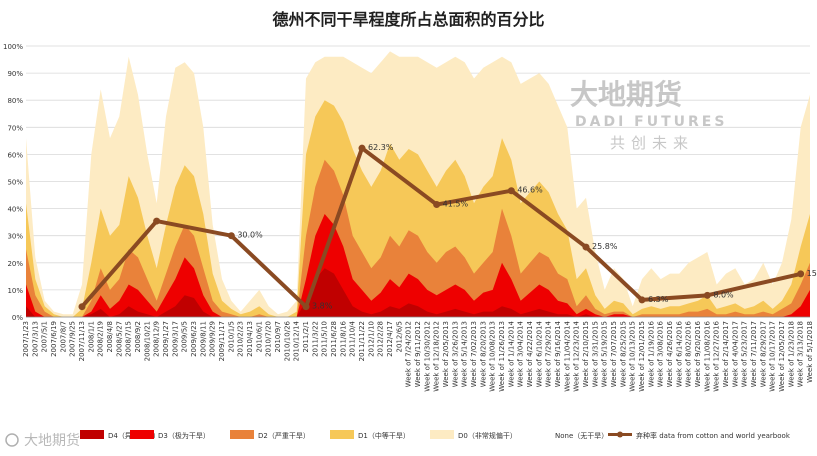 The height and width of the screenshot is (456, 817). I want to click on x-tick-label: 2008/10/21, so click(147, 341).